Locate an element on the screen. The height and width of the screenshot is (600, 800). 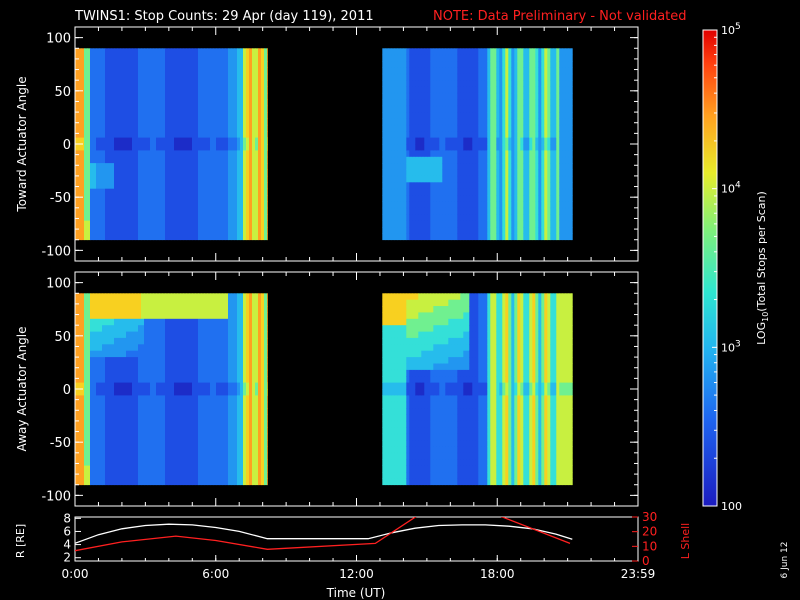
toward-ylabel: Toward Actuator Angle is located at coordinates (22, 144).